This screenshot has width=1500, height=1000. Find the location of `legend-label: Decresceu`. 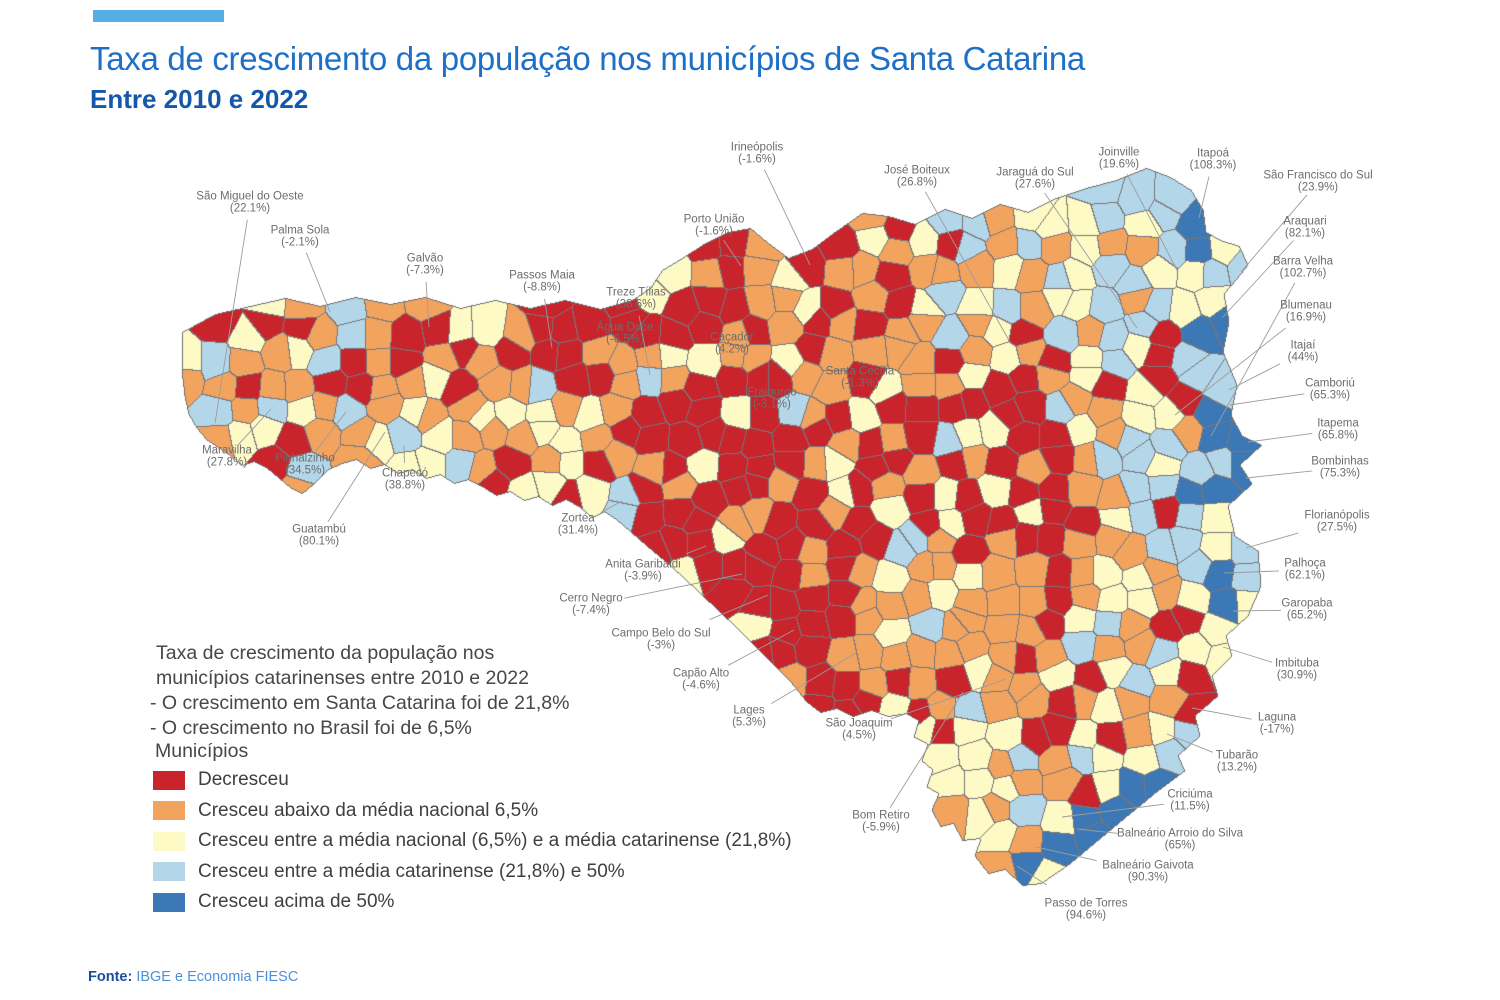

legend-label: Decresceu is located at coordinates (243, 780).